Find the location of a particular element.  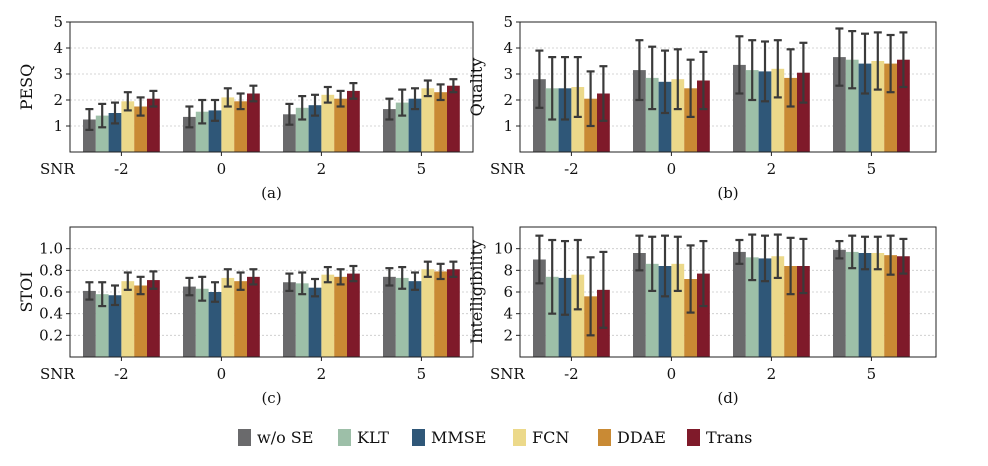

legend: w/o SE KLT MMSE FCN DDAE Trans is located at coordinates (495, 437).